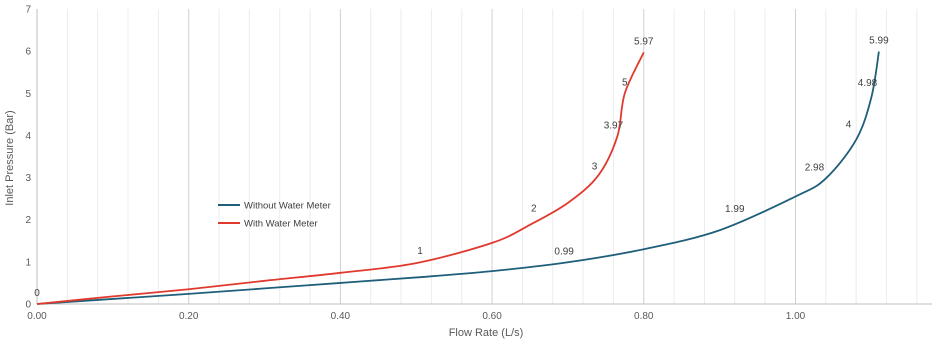 The image size is (935, 344). I want to click on x-axis-title: Flow Rate (L/s), so click(486, 333).